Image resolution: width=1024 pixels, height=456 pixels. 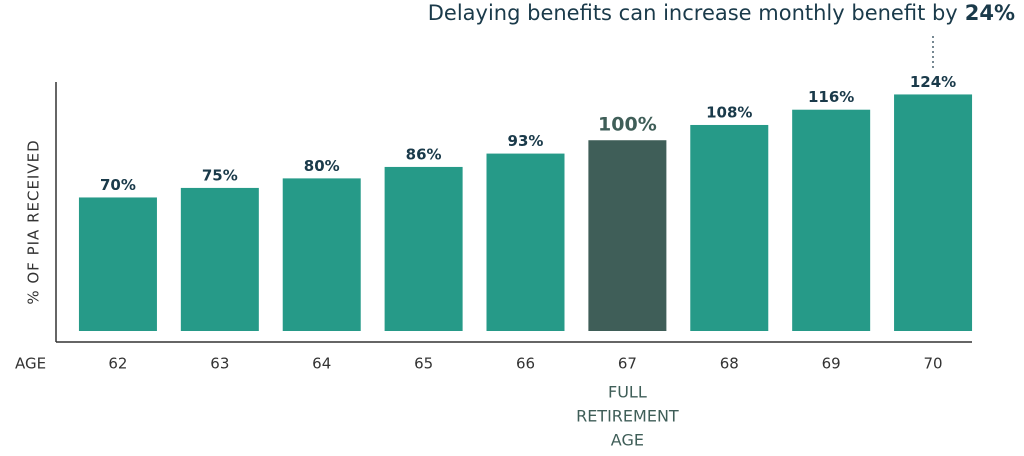 What do you see at coordinates (627, 416) in the screenshot?
I see `highlight-note: RETIREMENT` at bounding box center [627, 416].